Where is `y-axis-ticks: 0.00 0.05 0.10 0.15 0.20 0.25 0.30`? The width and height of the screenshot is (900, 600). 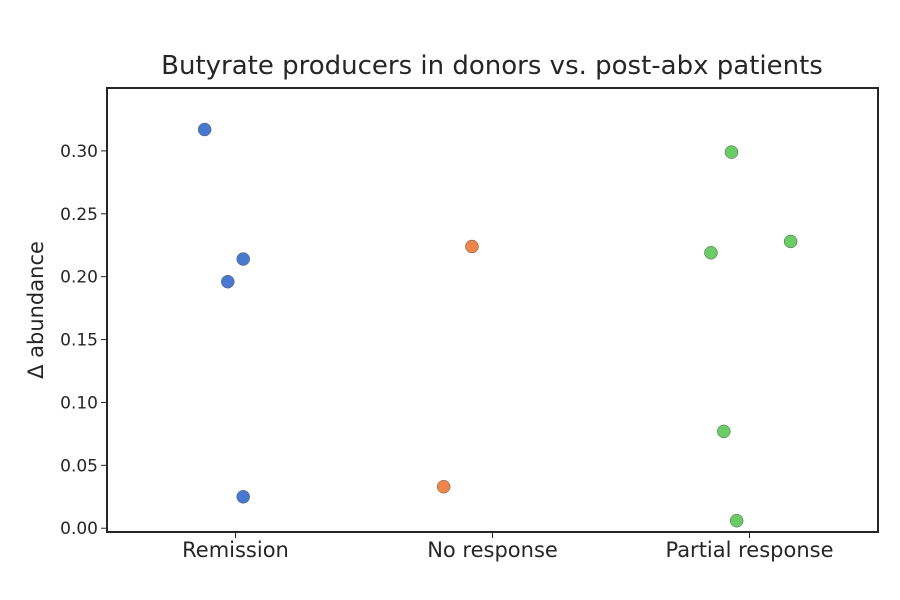
y-axis-ticks: 0.00 0.05 0.10 0.15 0.20 0.25 0.30 is located at coordinates (83, 340).